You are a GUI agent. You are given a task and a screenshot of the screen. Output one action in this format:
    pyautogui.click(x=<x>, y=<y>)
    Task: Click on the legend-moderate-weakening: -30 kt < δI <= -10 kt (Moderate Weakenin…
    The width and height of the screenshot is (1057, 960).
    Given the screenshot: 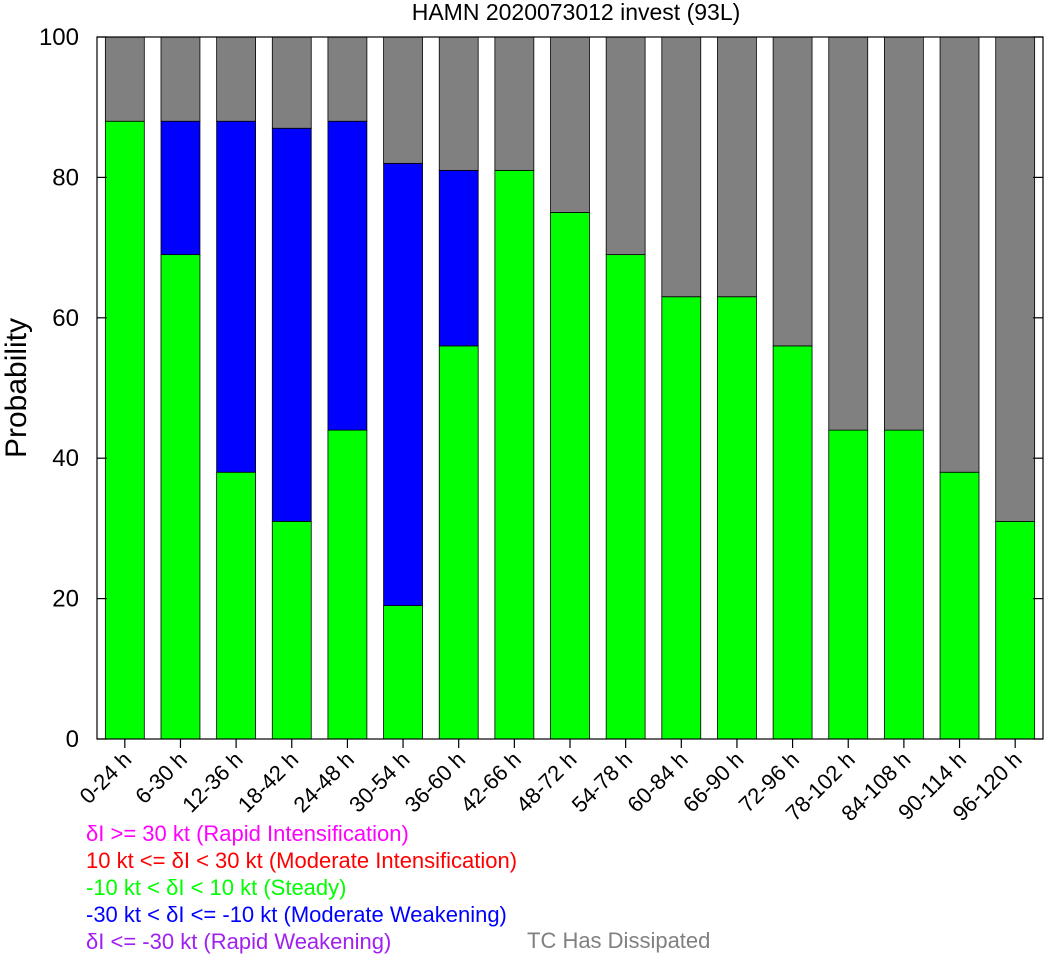 What is the action you would take?
    pyautogui.click(x=296, y=914)
    